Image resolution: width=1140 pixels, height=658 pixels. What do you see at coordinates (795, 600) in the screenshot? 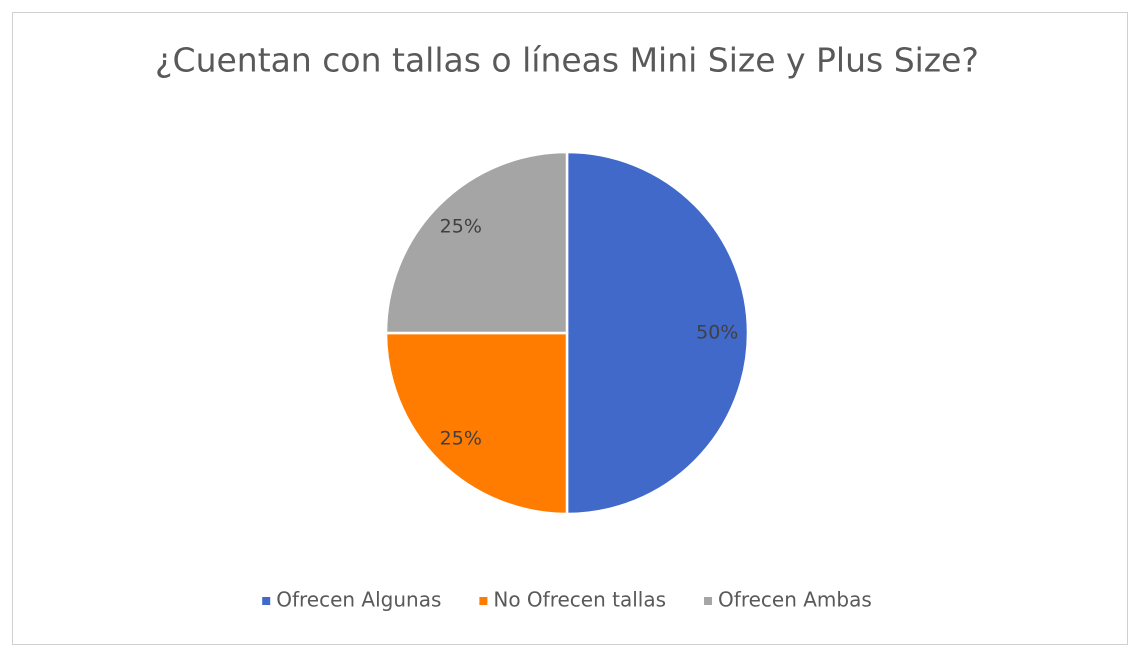
I see `legend-label: Ofrecen Ambas` at bounding box center [795, 600].